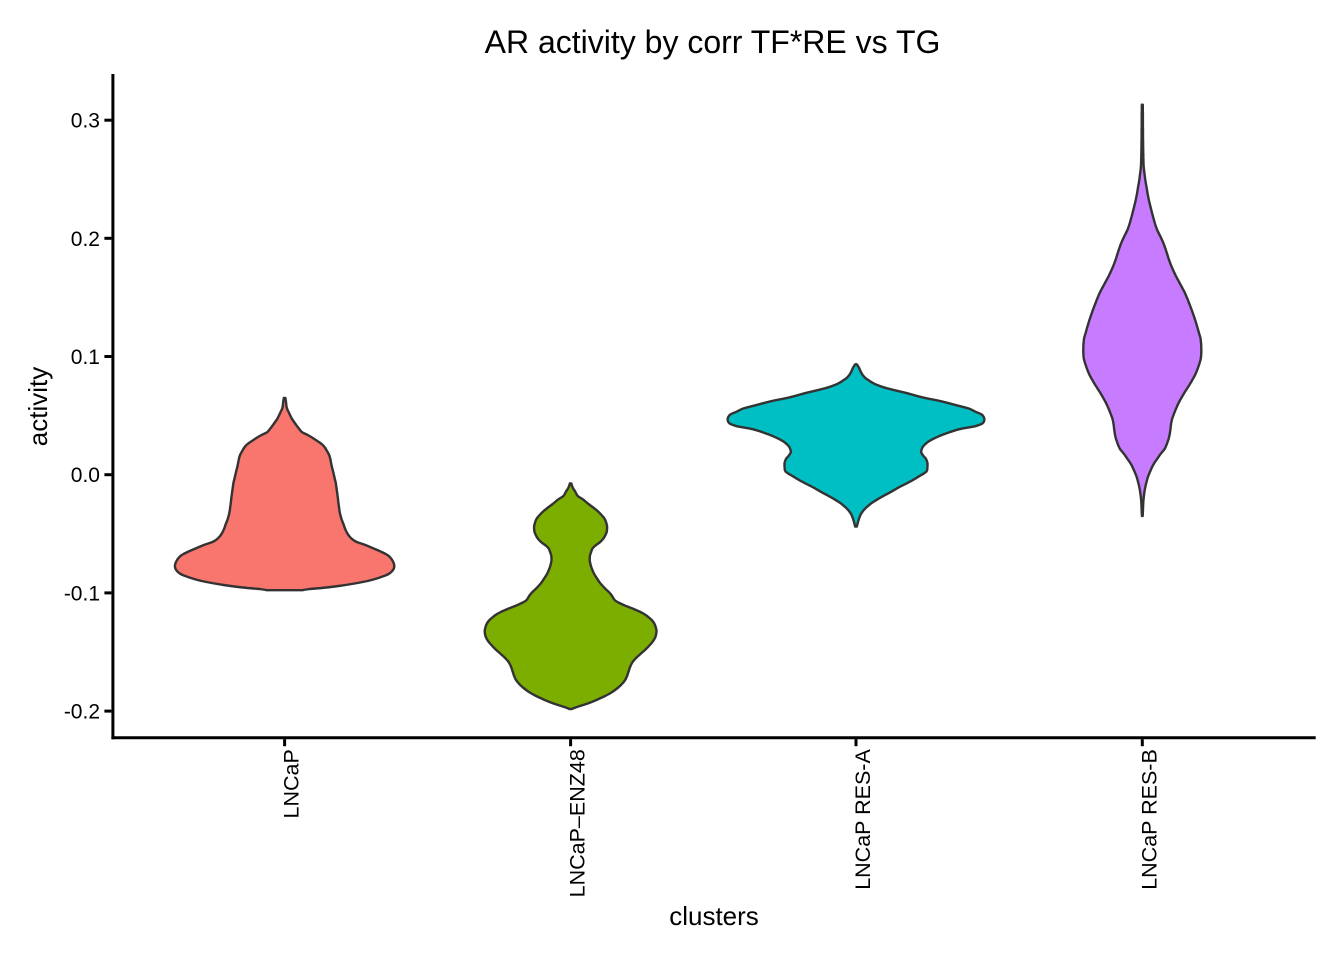  Describe the element at coordinates (38, 406) in the screenshot. I see `svg-text: activity` at that location.